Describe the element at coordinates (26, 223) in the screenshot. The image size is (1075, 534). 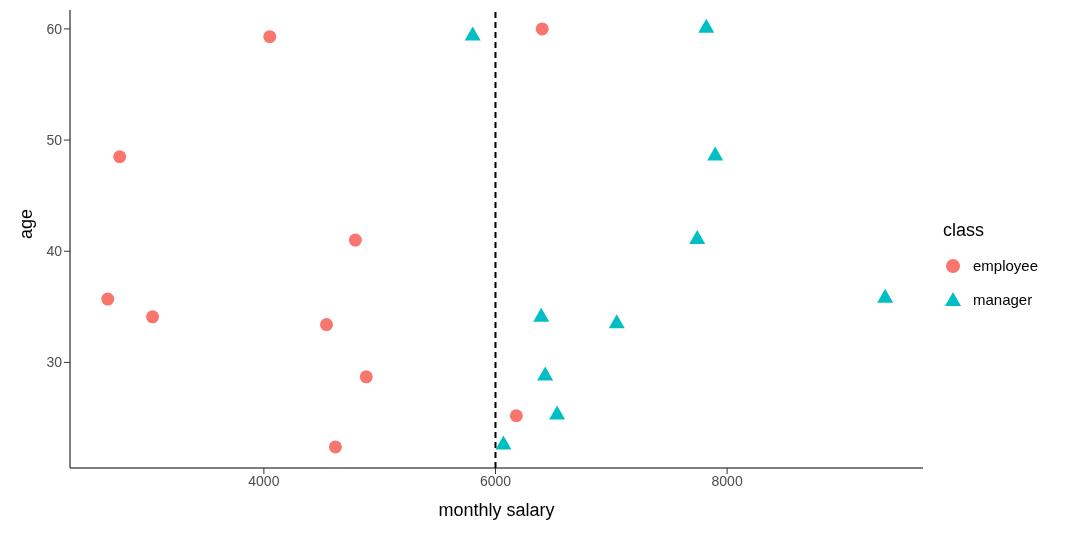
I see `y-axis-title: age` at that location.